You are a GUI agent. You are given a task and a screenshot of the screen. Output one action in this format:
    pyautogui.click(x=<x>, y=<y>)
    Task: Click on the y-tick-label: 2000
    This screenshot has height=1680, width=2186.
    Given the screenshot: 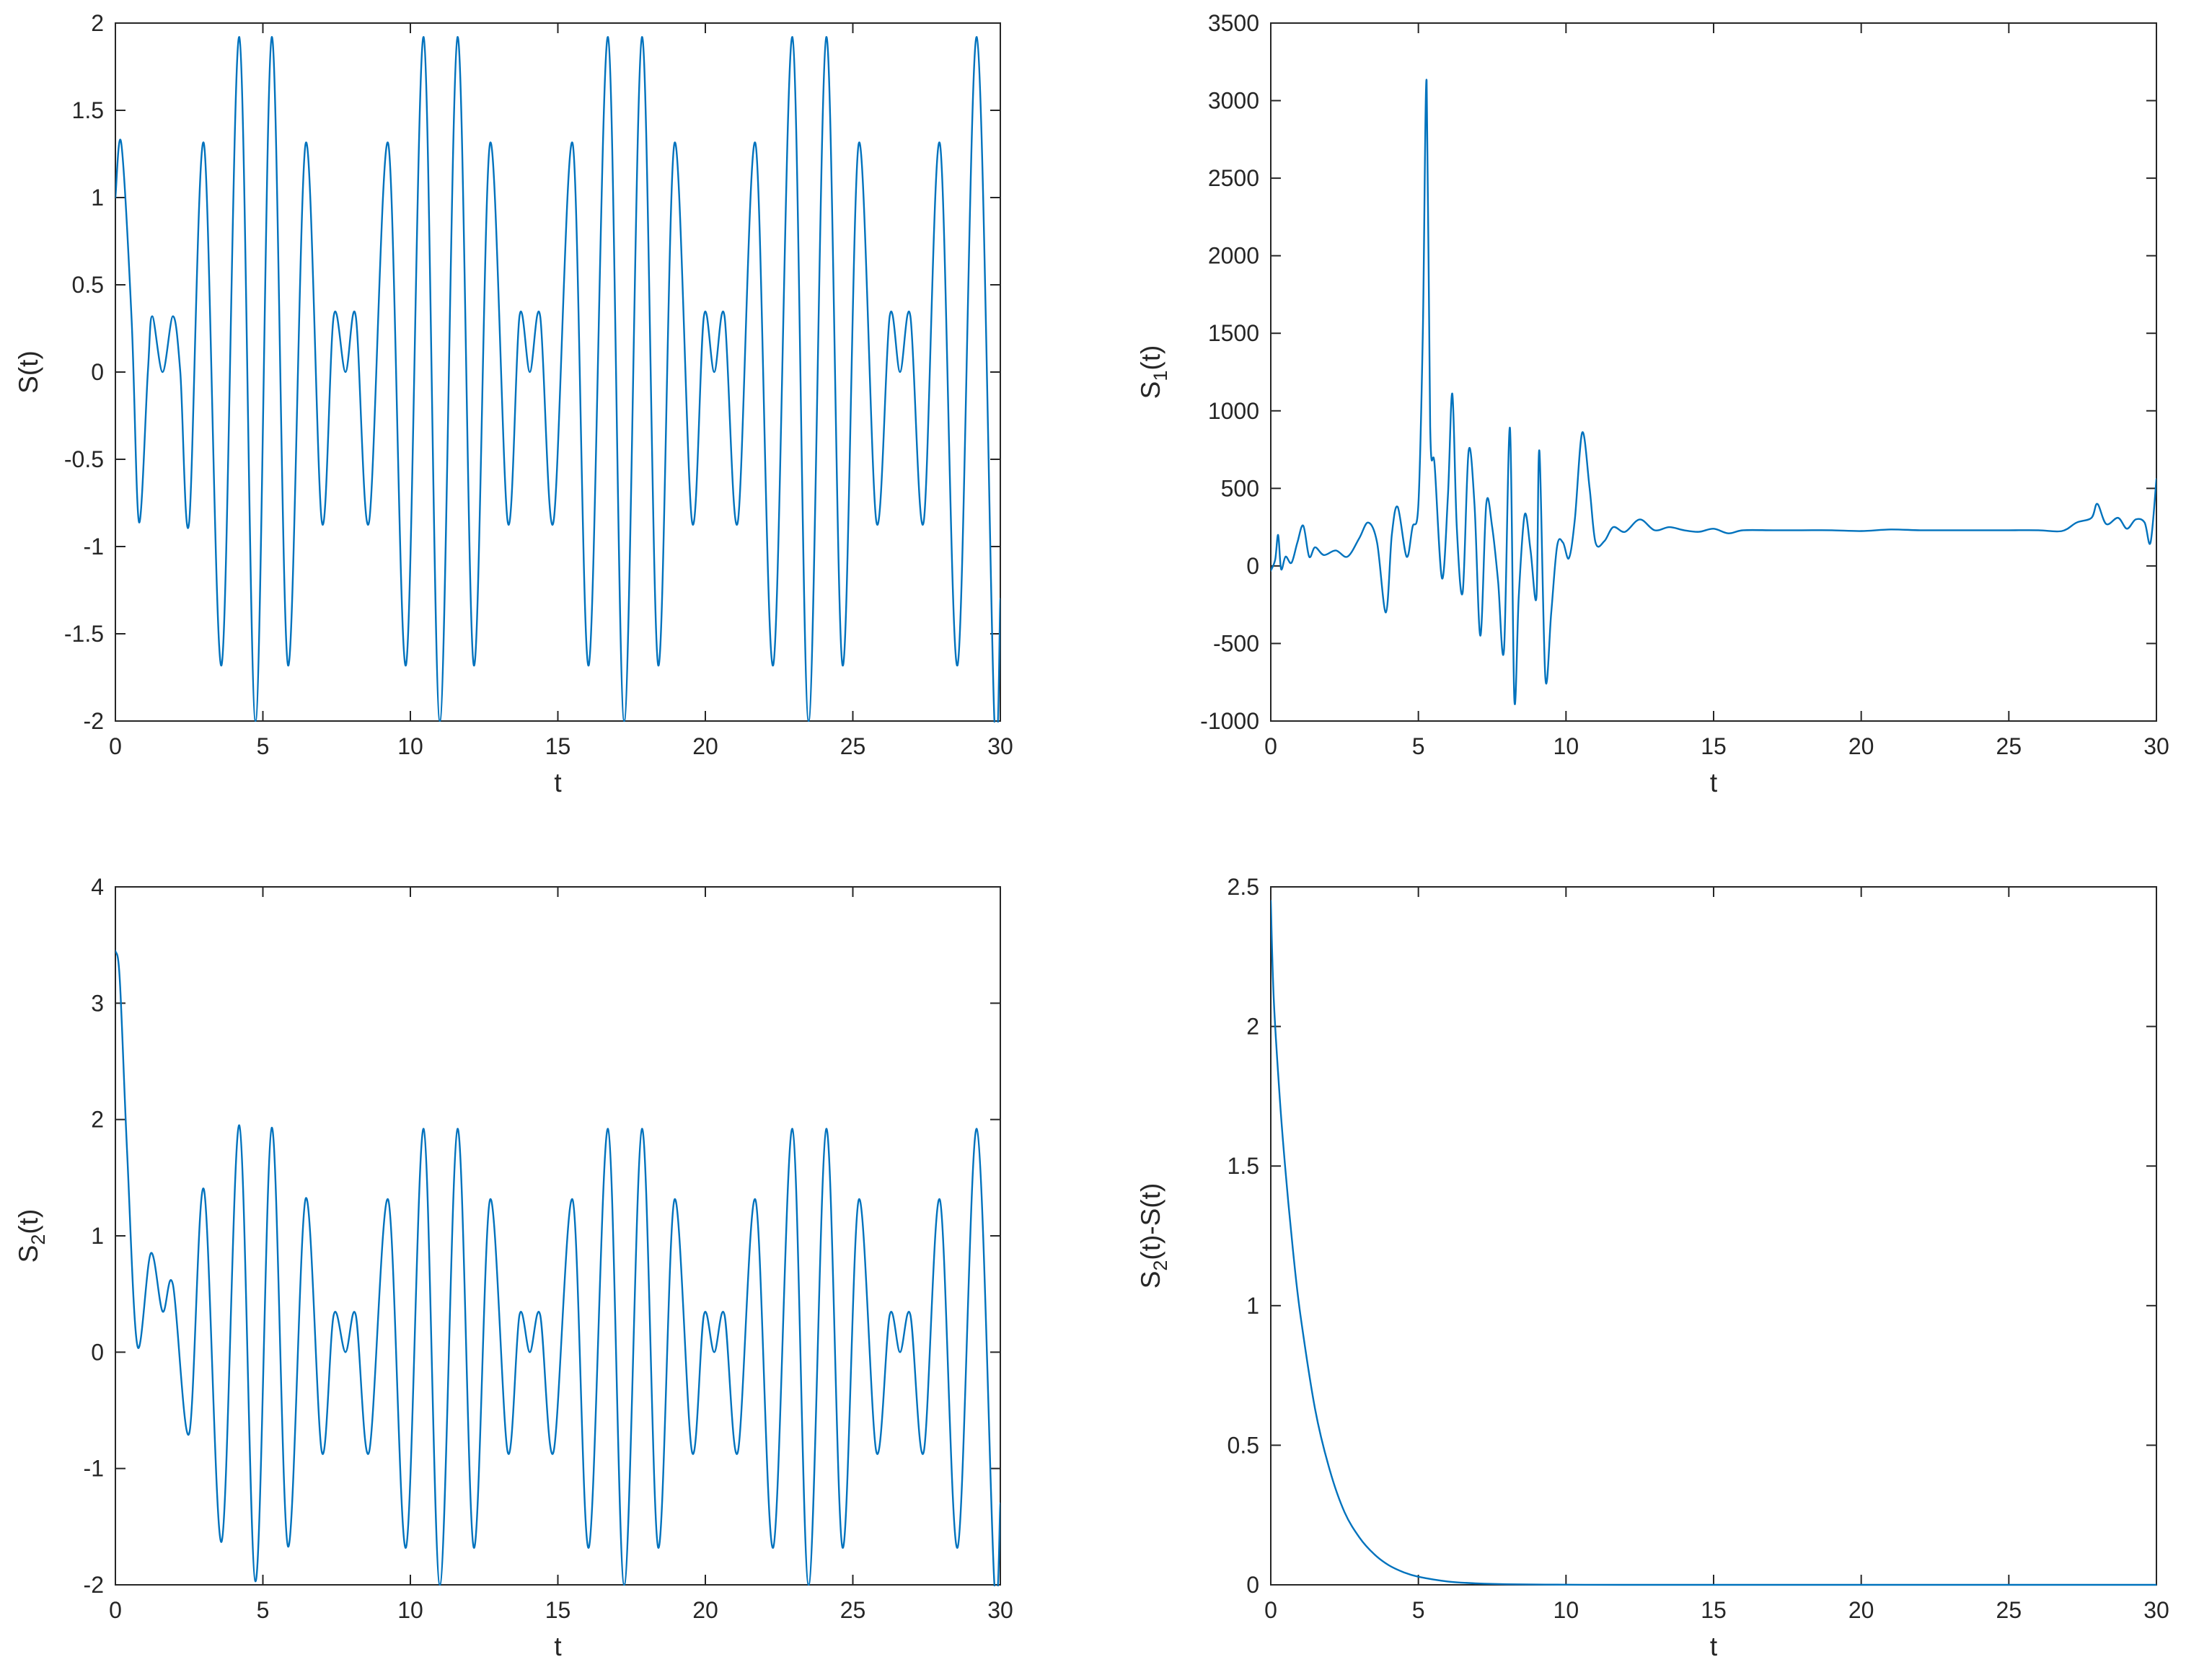 What is the action you would take?
    pyautogui.click(x=1233, y=256)
    